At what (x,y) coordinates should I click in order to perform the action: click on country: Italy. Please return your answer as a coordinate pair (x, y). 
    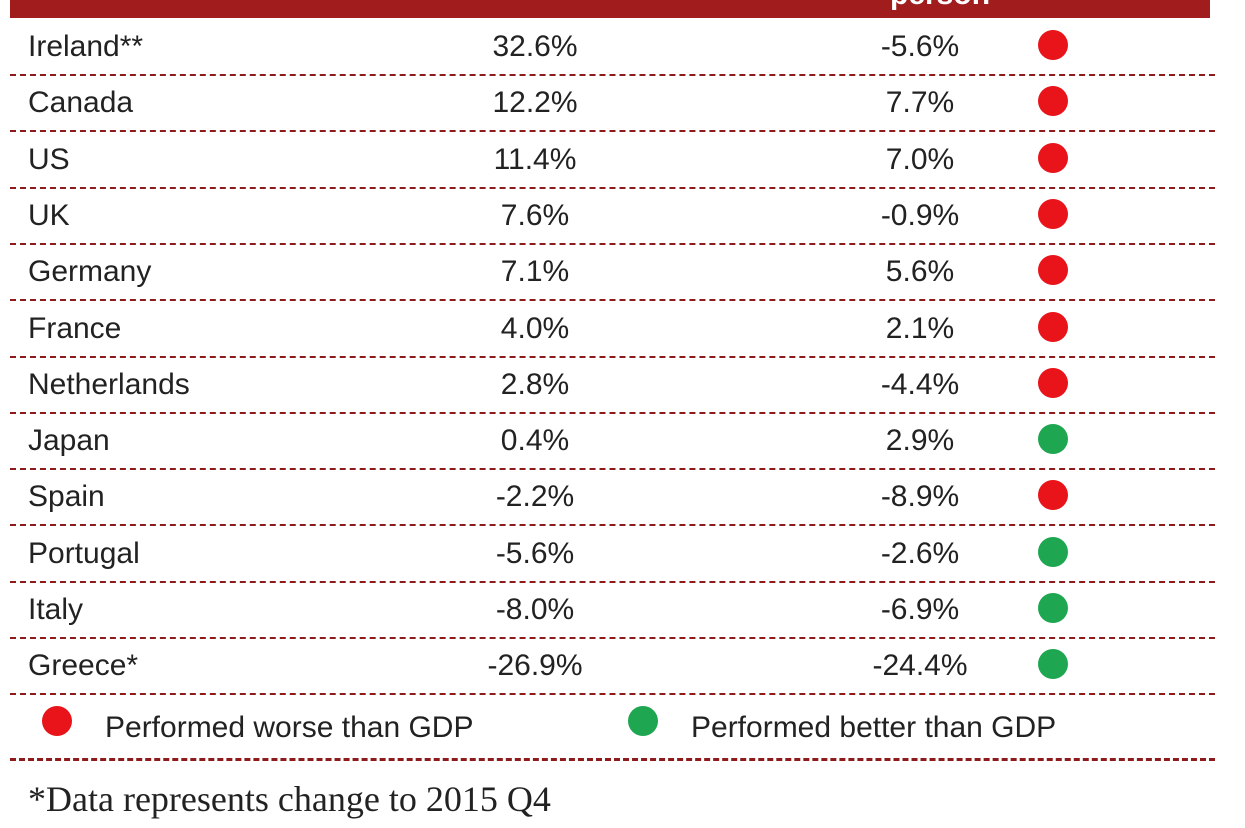
    Looking at the image, I should click on (56, 609).